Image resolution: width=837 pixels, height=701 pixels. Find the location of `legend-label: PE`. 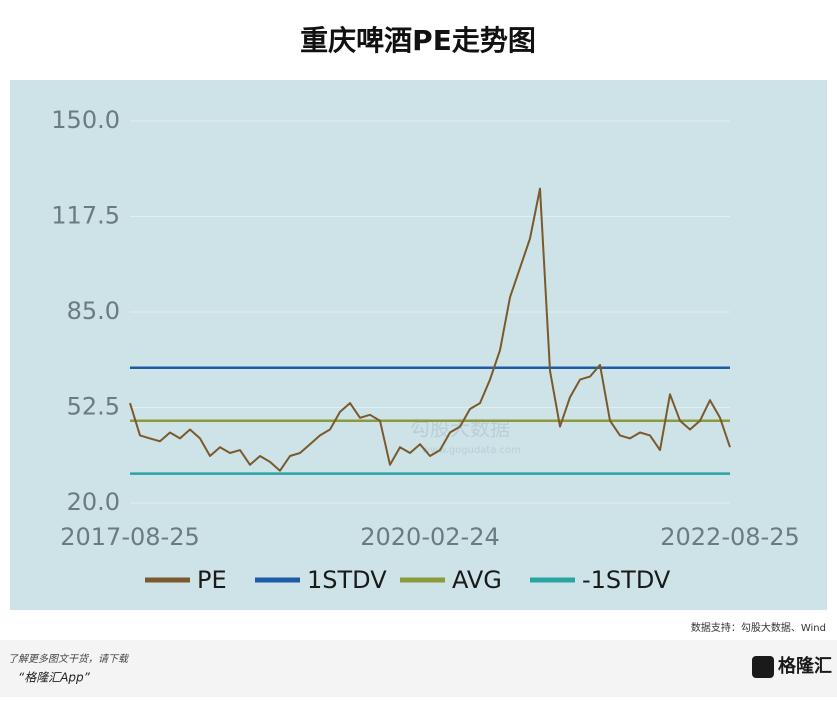

legend-label: PE is located at coordinates (212, 580).